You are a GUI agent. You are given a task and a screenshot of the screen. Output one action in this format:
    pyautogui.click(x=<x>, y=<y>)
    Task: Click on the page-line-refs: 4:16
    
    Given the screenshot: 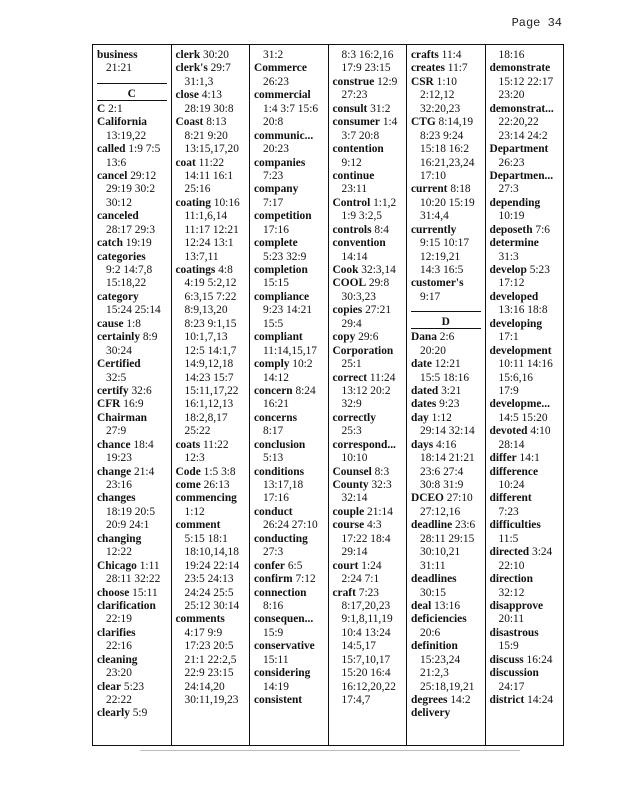 What is the action you would take?
    pyautogui.click(x=445, y=444)
    